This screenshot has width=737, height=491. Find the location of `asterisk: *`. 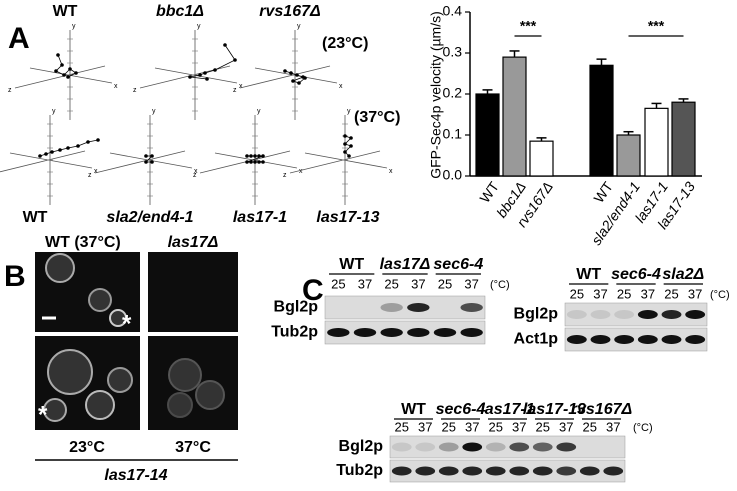

asterisk: * is located at coordinates (127, 323).